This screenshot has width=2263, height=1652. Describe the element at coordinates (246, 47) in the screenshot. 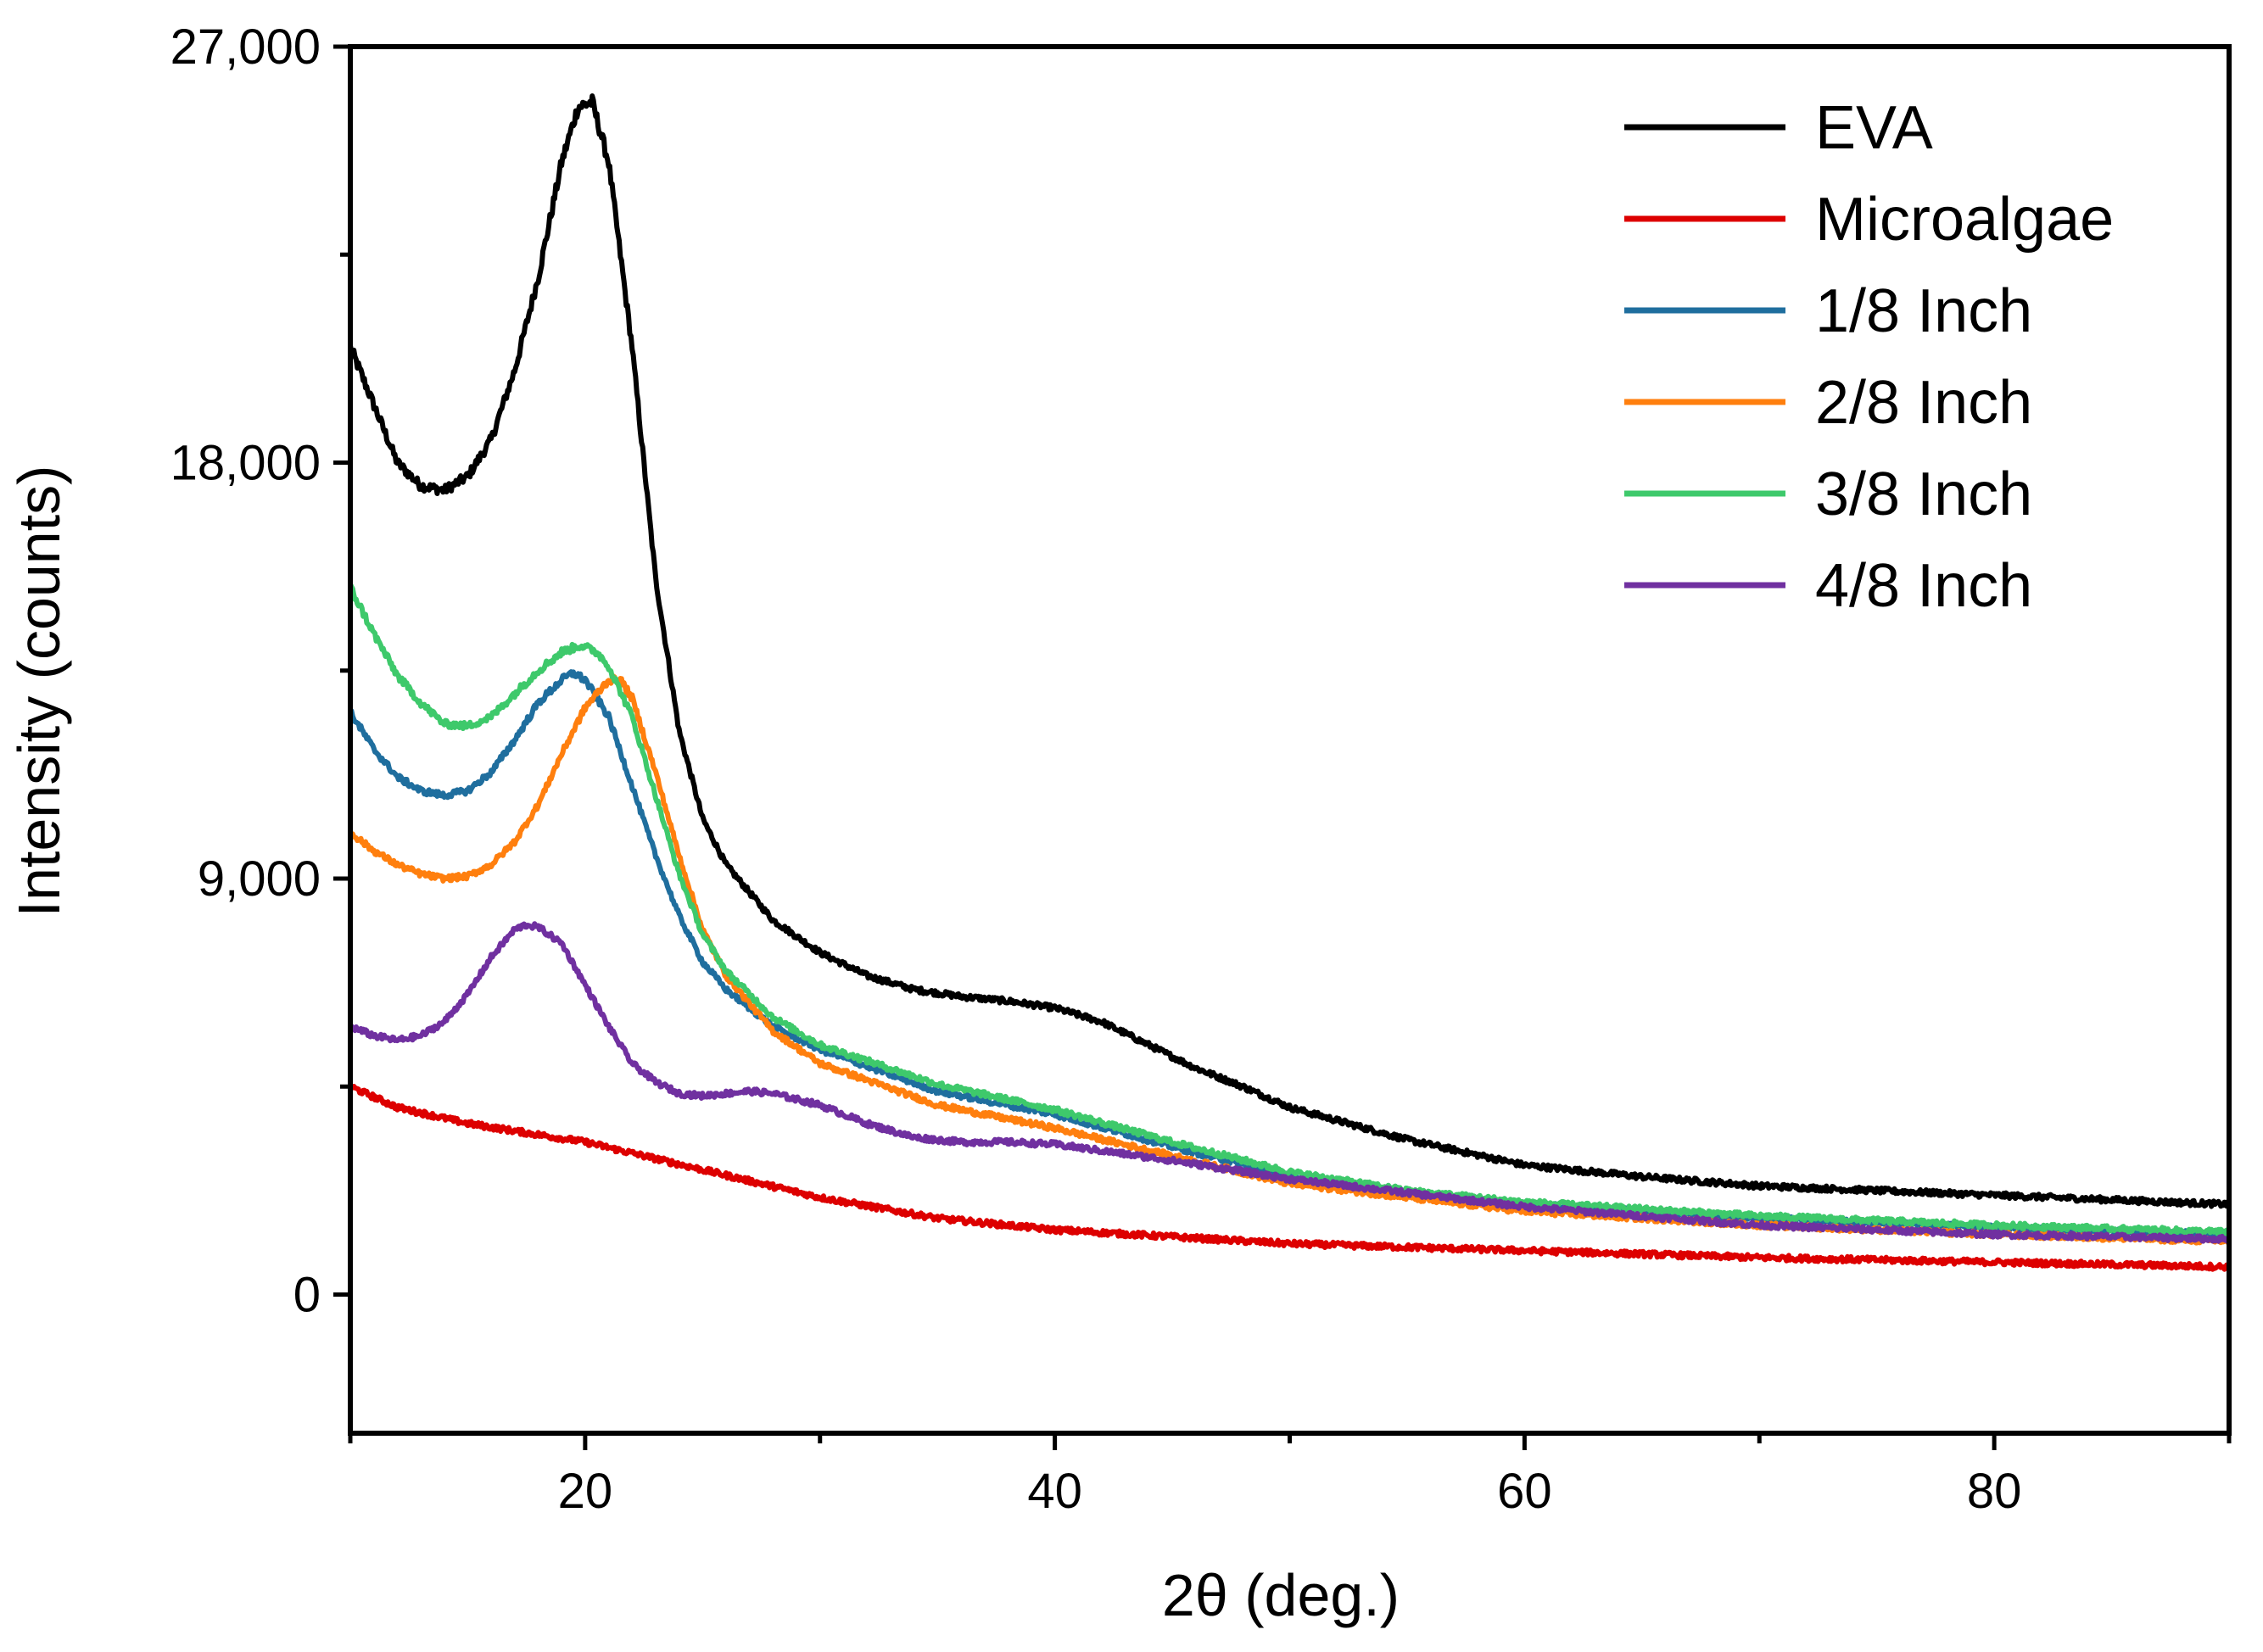

I see `y-tick-label: 27,000` at that location.